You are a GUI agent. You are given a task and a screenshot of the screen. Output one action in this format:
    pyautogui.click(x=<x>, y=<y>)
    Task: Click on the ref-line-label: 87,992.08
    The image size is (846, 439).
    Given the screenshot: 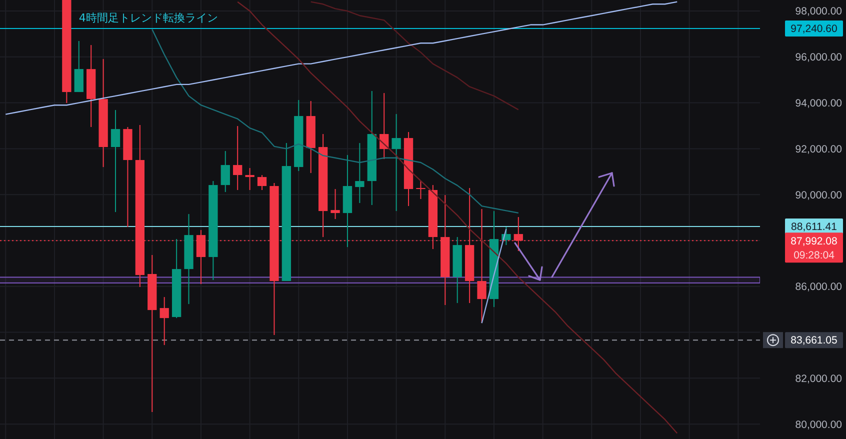 What is the action you would take?
    pyautogui.click(x=814, y=241)
    